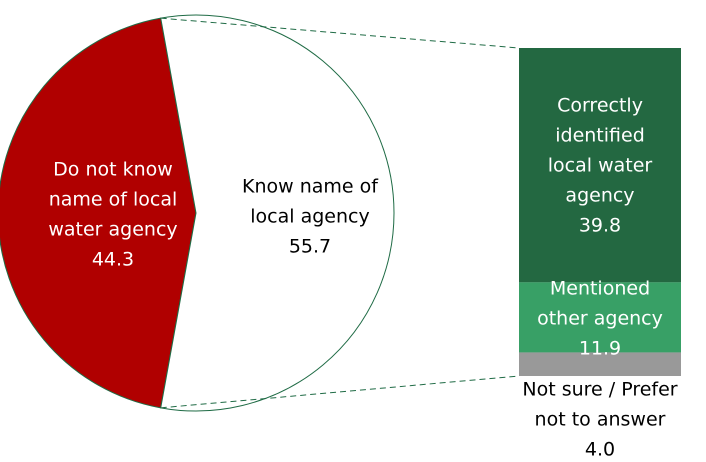  I want to click on slice-label: Know name of, so click(310, 187).